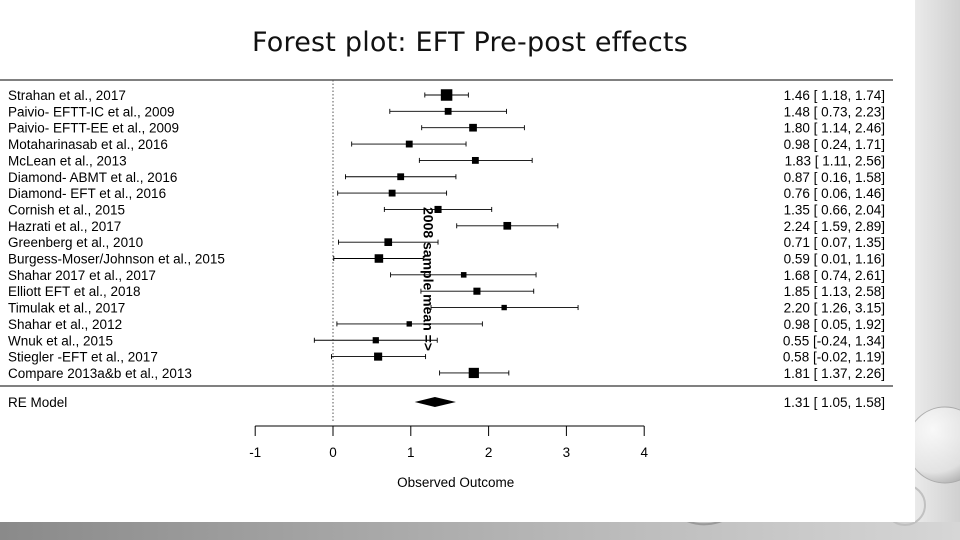 Image resolution: width=960 pixels, height=540 pixels. I want to click on study-label: McLean et al., 2013, so click(67, 160).